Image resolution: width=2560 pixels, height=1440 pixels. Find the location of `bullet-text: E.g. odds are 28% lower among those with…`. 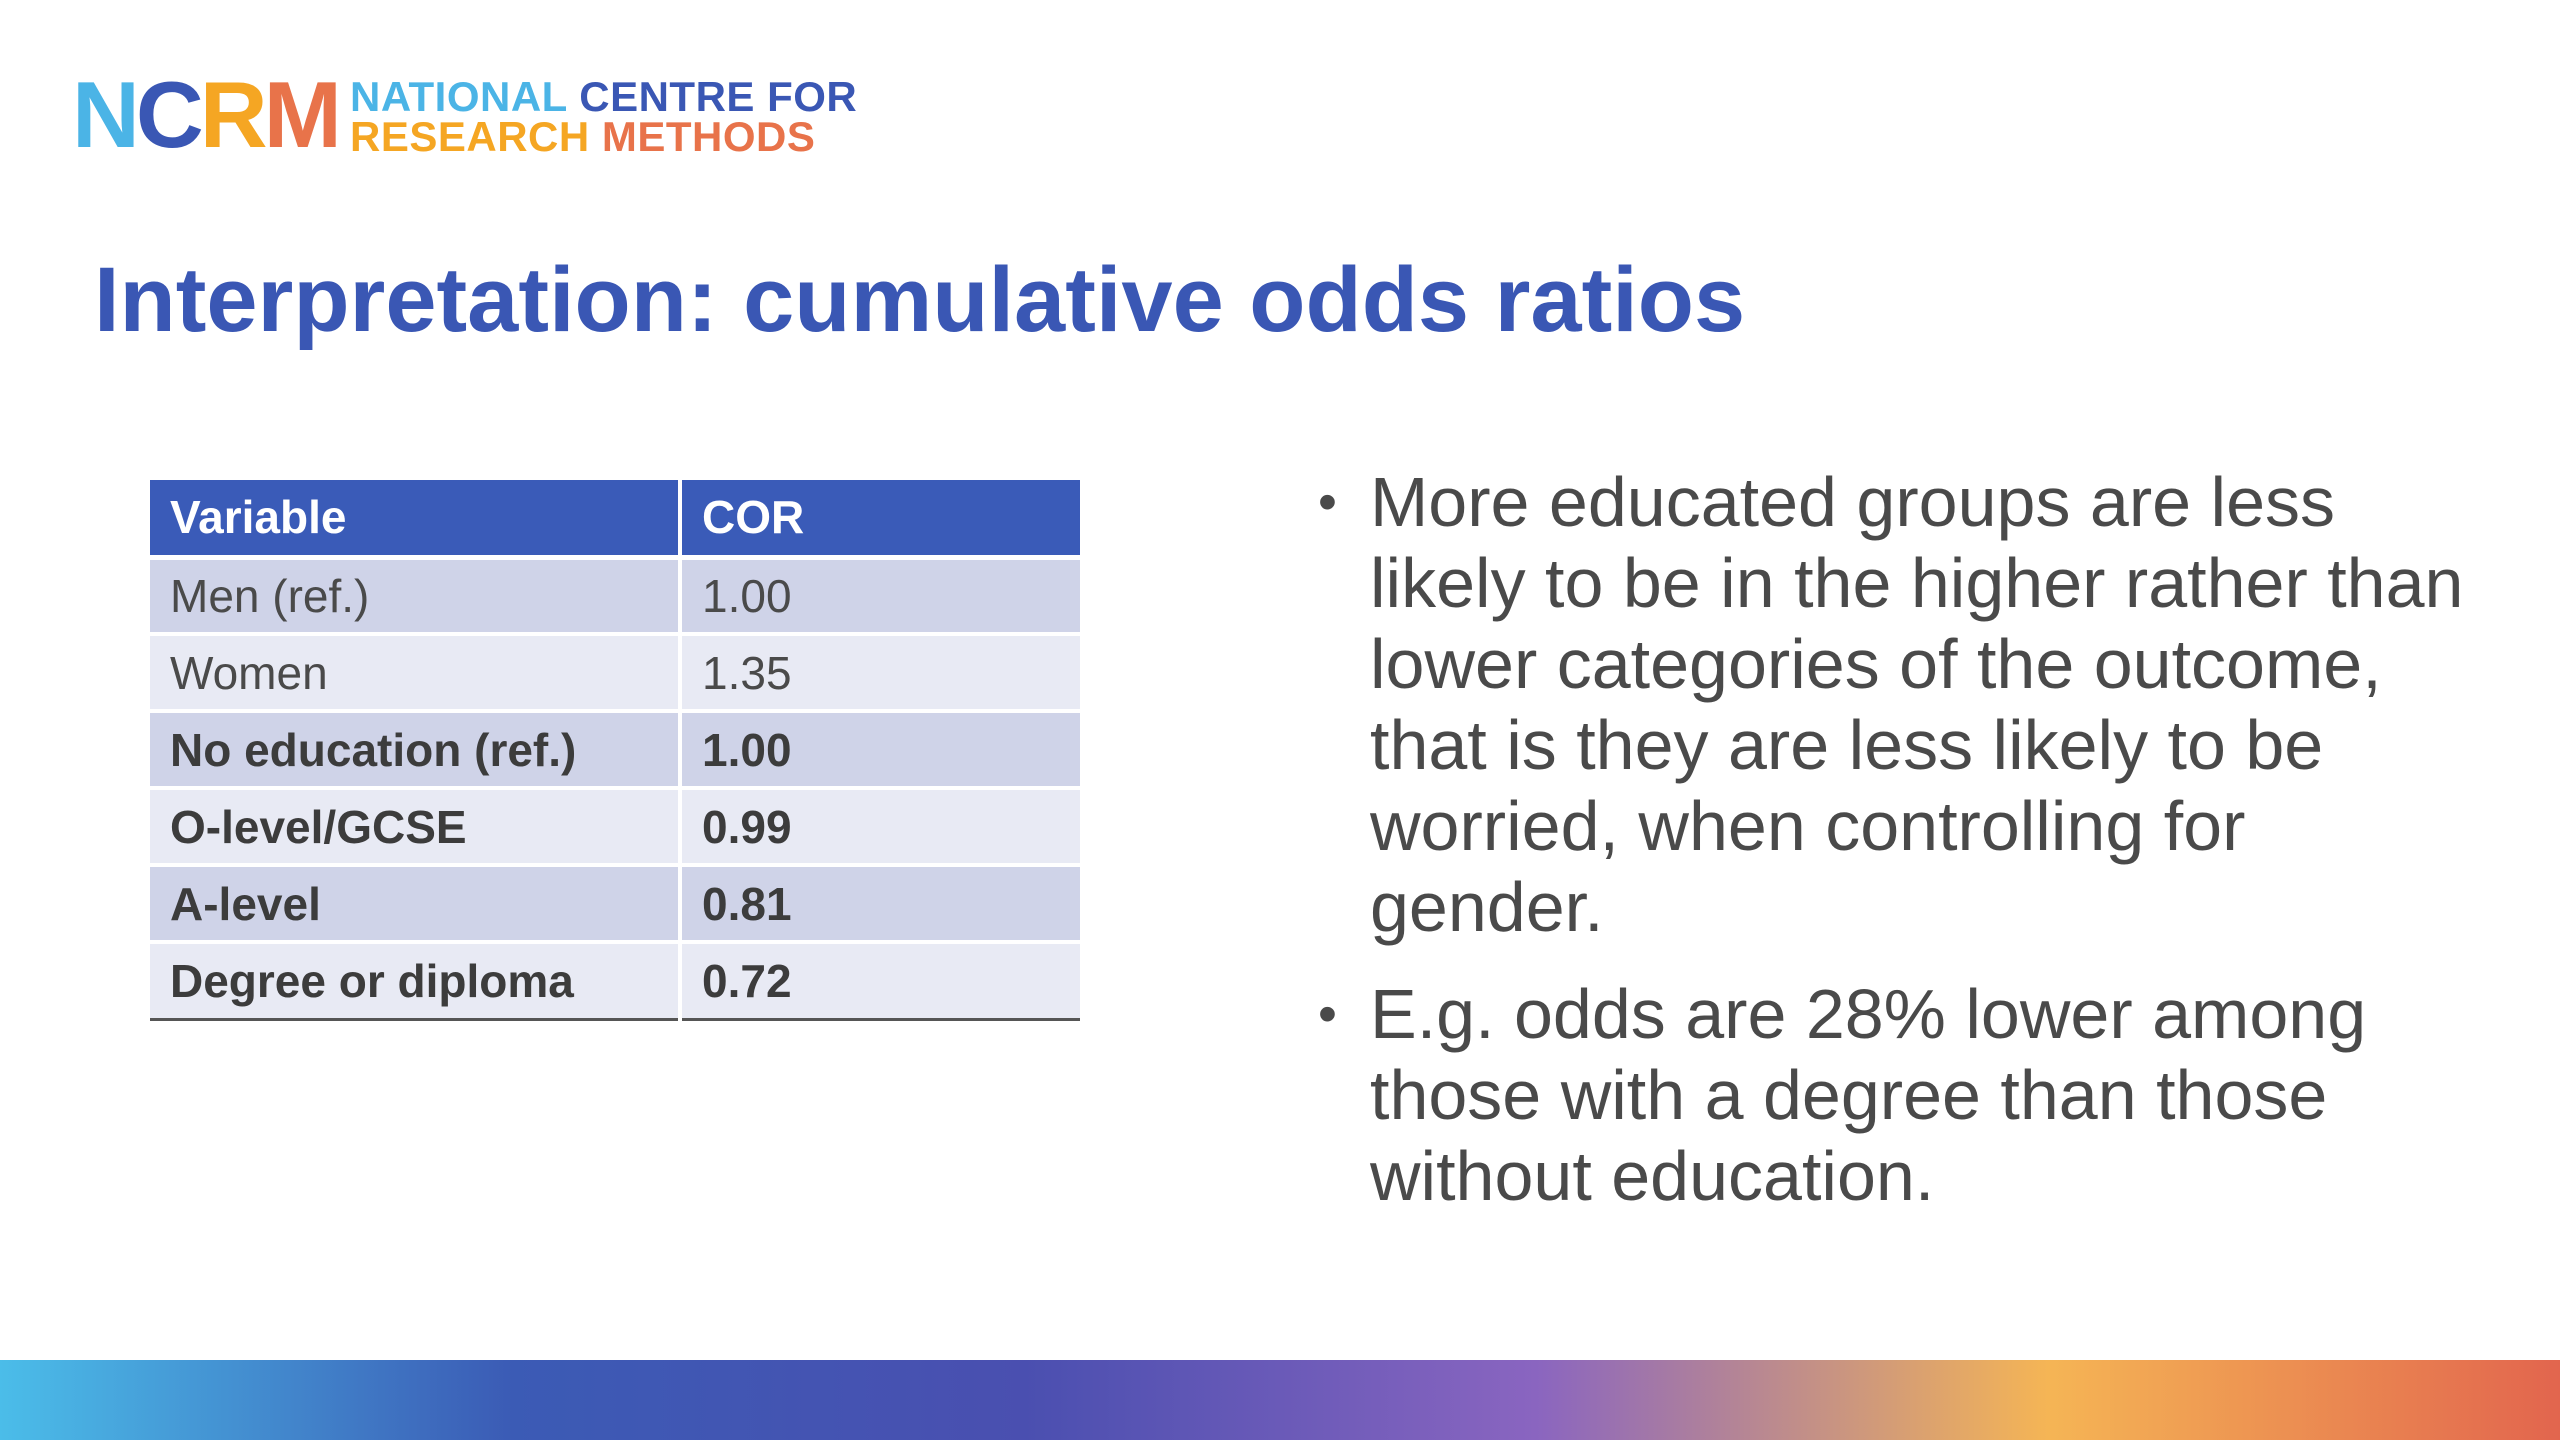

bullet-text: E.g. odds are 28% lower among those with… is located at coordinates (1868, 1095).